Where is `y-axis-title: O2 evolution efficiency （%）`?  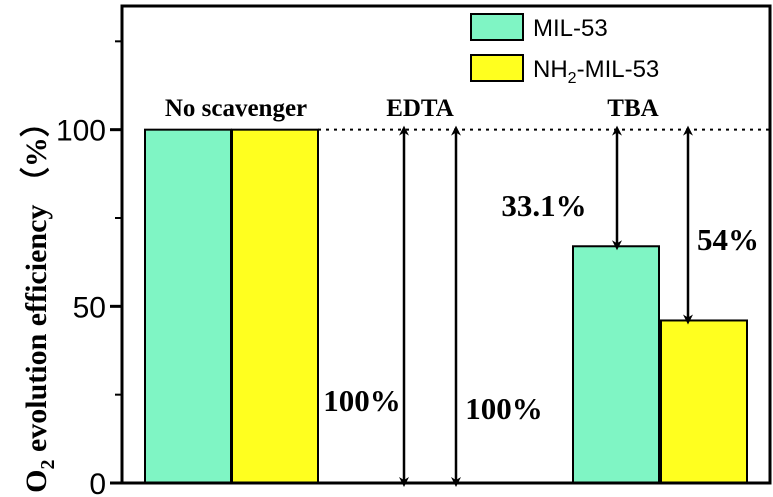 y-axis-title: O2 evolution efficiency （%） is located at coordinates (39, 300).